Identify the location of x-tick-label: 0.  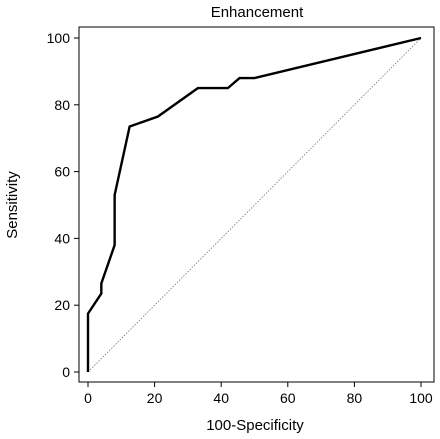
(88, 398).